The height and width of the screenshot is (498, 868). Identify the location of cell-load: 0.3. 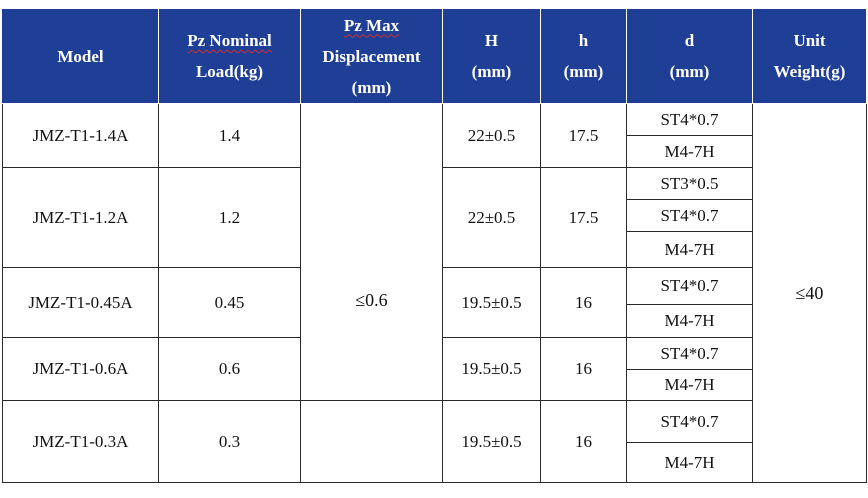
(229, 441).